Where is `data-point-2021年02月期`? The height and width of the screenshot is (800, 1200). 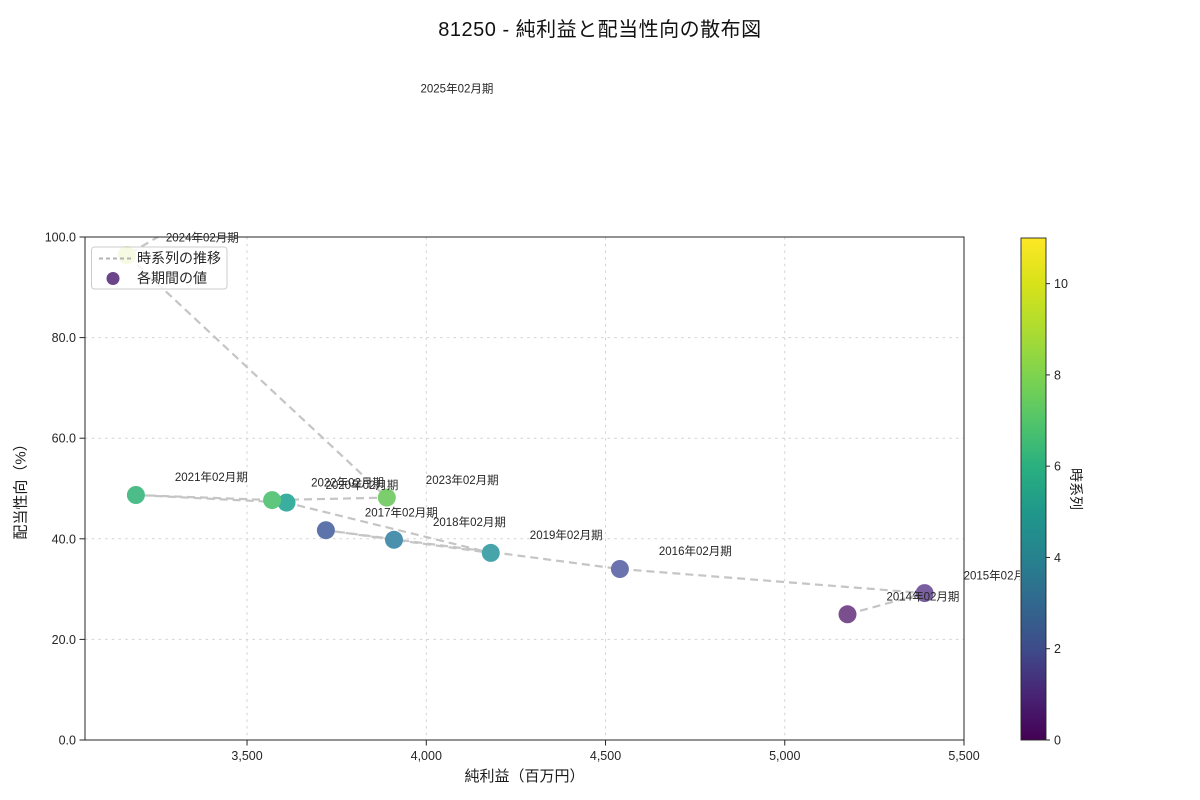
data-point-2021年02月期 is located at coordinates (135, 495).